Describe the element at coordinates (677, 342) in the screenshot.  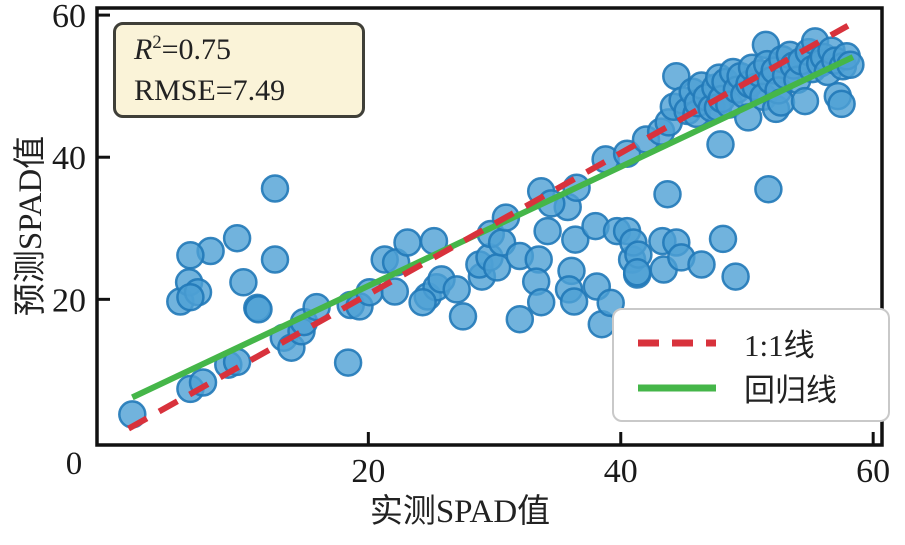
I see `dashed-line-swatch-icon` at that location.